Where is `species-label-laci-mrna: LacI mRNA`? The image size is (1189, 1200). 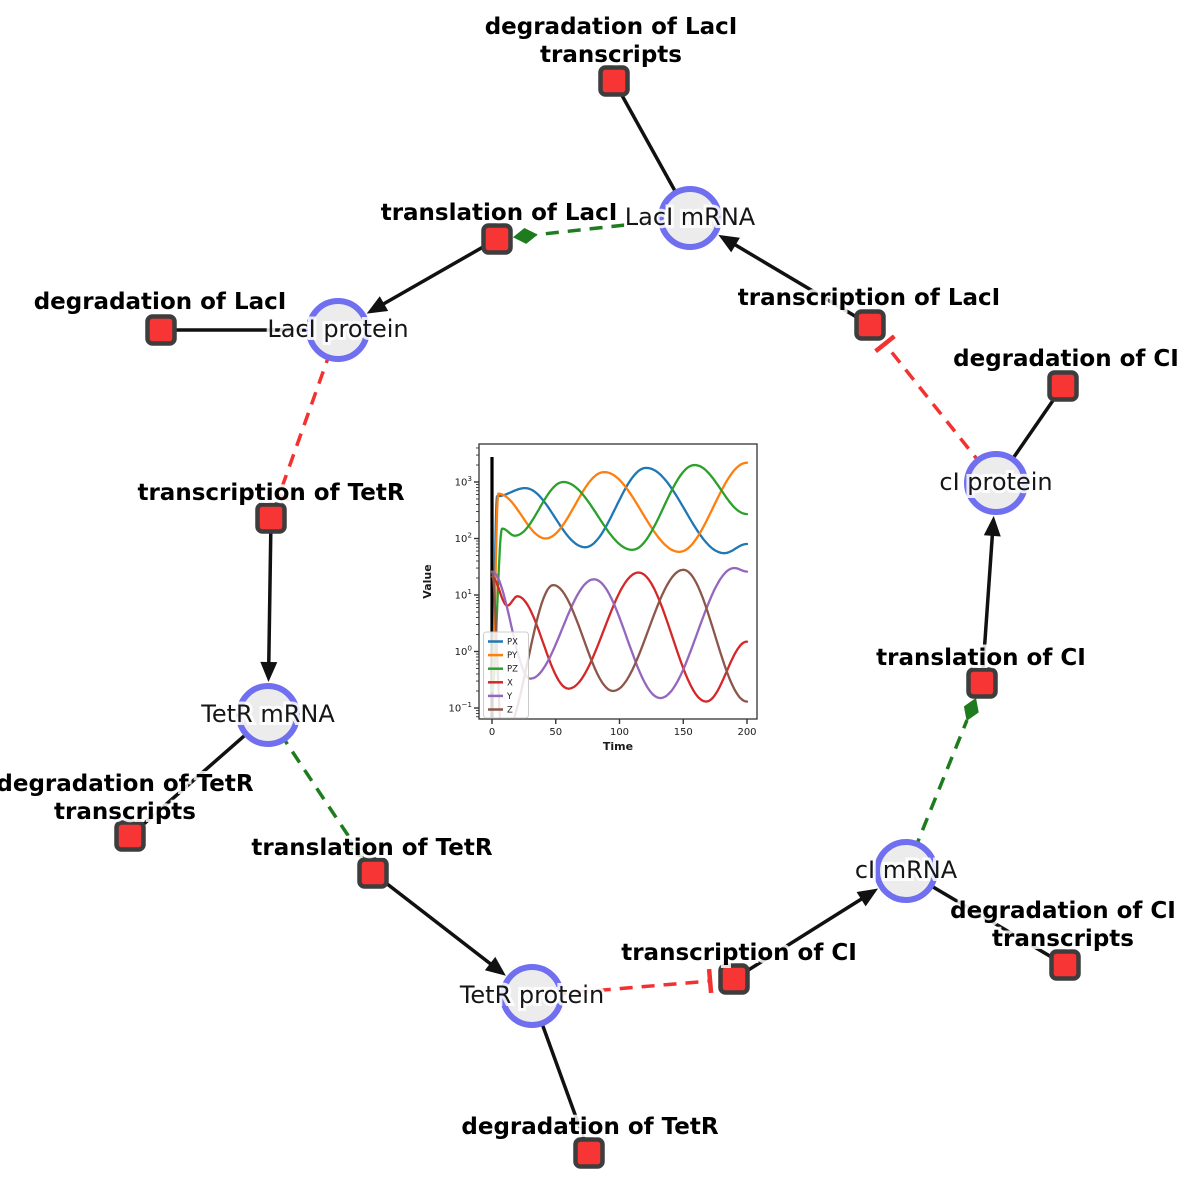
species-label-laci-mrna: LacI mRNA is located at coordinates (690, 217).